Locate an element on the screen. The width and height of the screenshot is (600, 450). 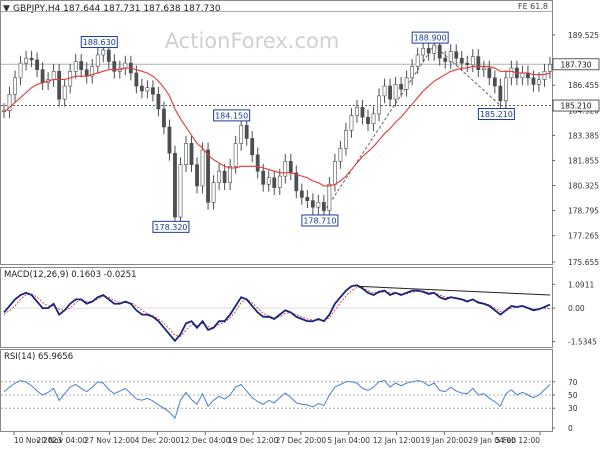
x-axis-label: 29 Jan 04:00 is located at coordinates (492, 440).